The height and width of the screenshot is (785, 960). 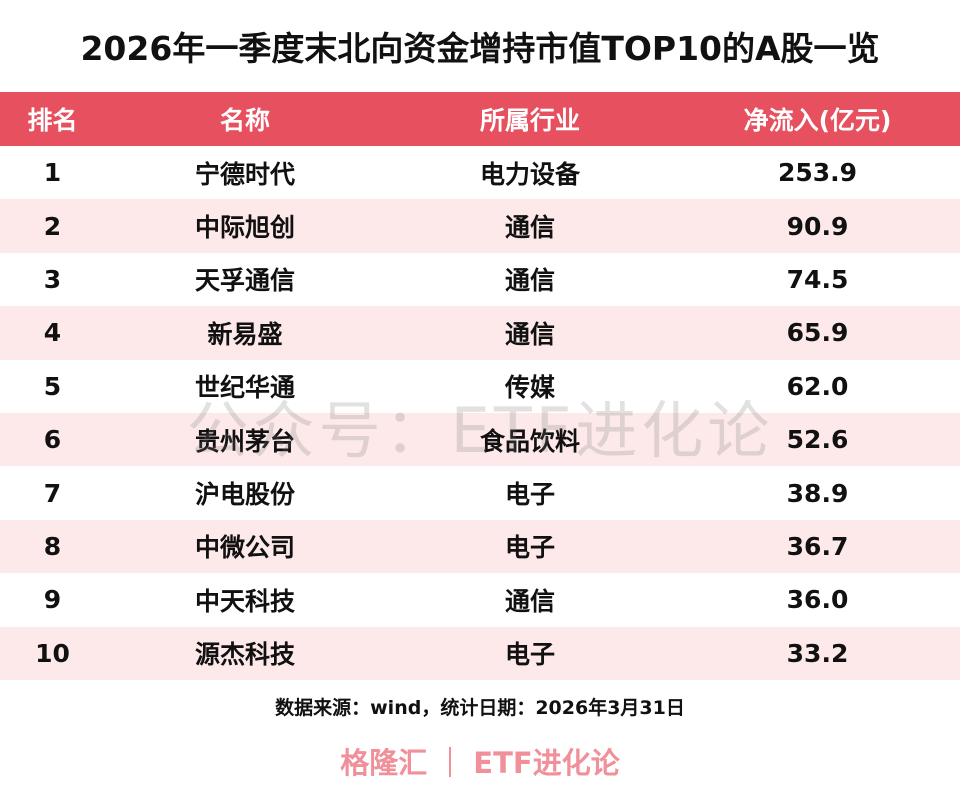 What do you see at coordinates (244, 281) in the screenshot?
I see `table-cell: 天孚通信` at bounding box center [244, 281].